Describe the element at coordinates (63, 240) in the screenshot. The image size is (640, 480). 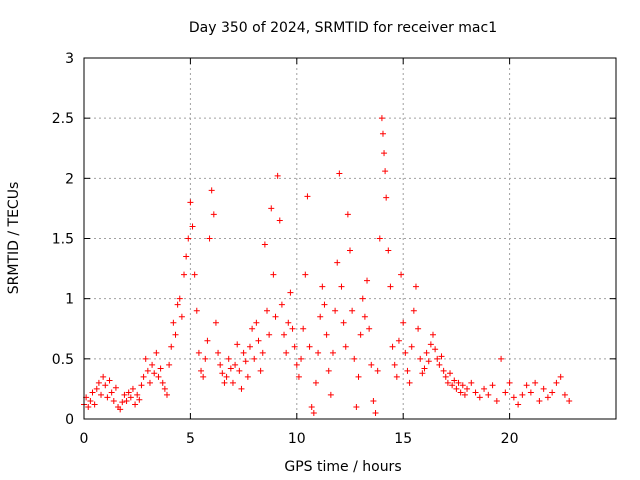
I see `y-tick-label: 1.5` at that location.